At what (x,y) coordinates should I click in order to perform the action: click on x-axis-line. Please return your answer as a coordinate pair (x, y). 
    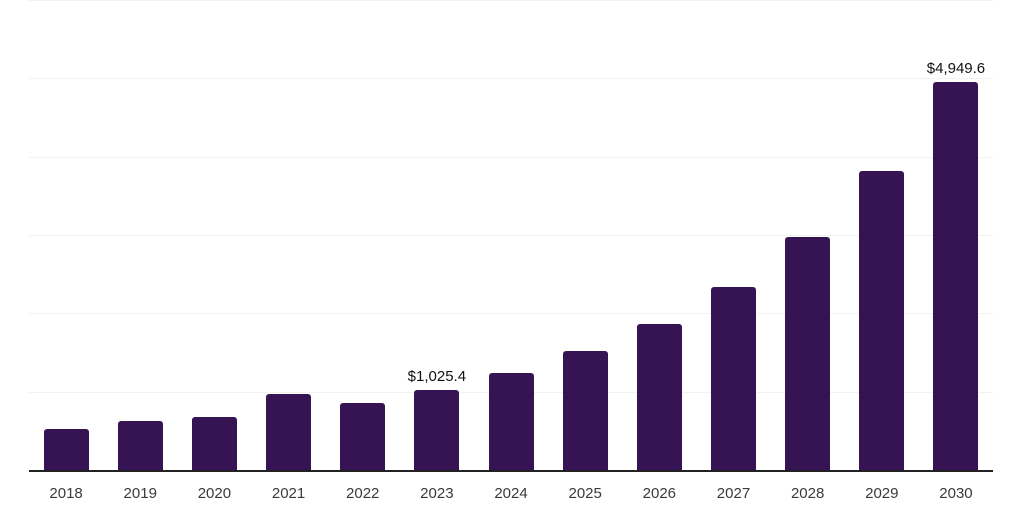
    Looking at the image, I should click on (511, 471).